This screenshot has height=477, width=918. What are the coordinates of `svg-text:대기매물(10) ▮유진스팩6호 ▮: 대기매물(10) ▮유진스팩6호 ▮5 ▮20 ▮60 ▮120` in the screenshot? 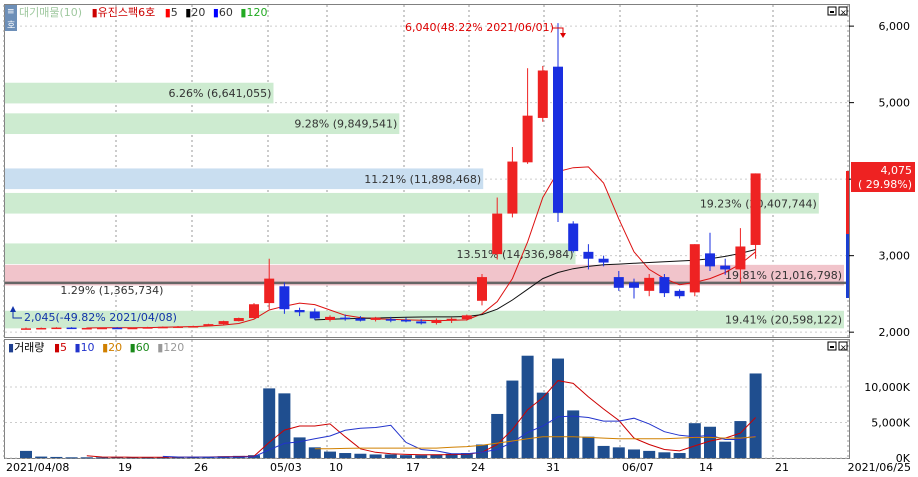 It's located at (143, 12).